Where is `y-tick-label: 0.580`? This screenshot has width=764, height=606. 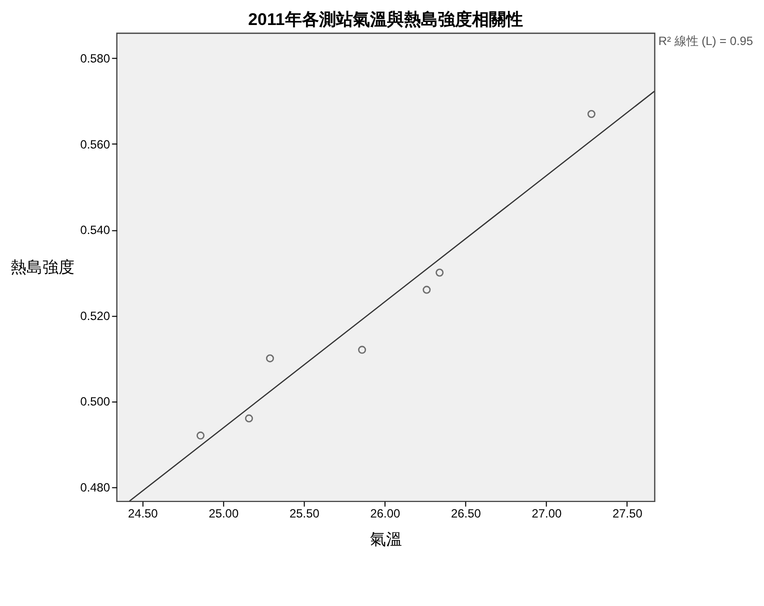 y-tick-label: 0.580 is located at coordinates (95, 59).